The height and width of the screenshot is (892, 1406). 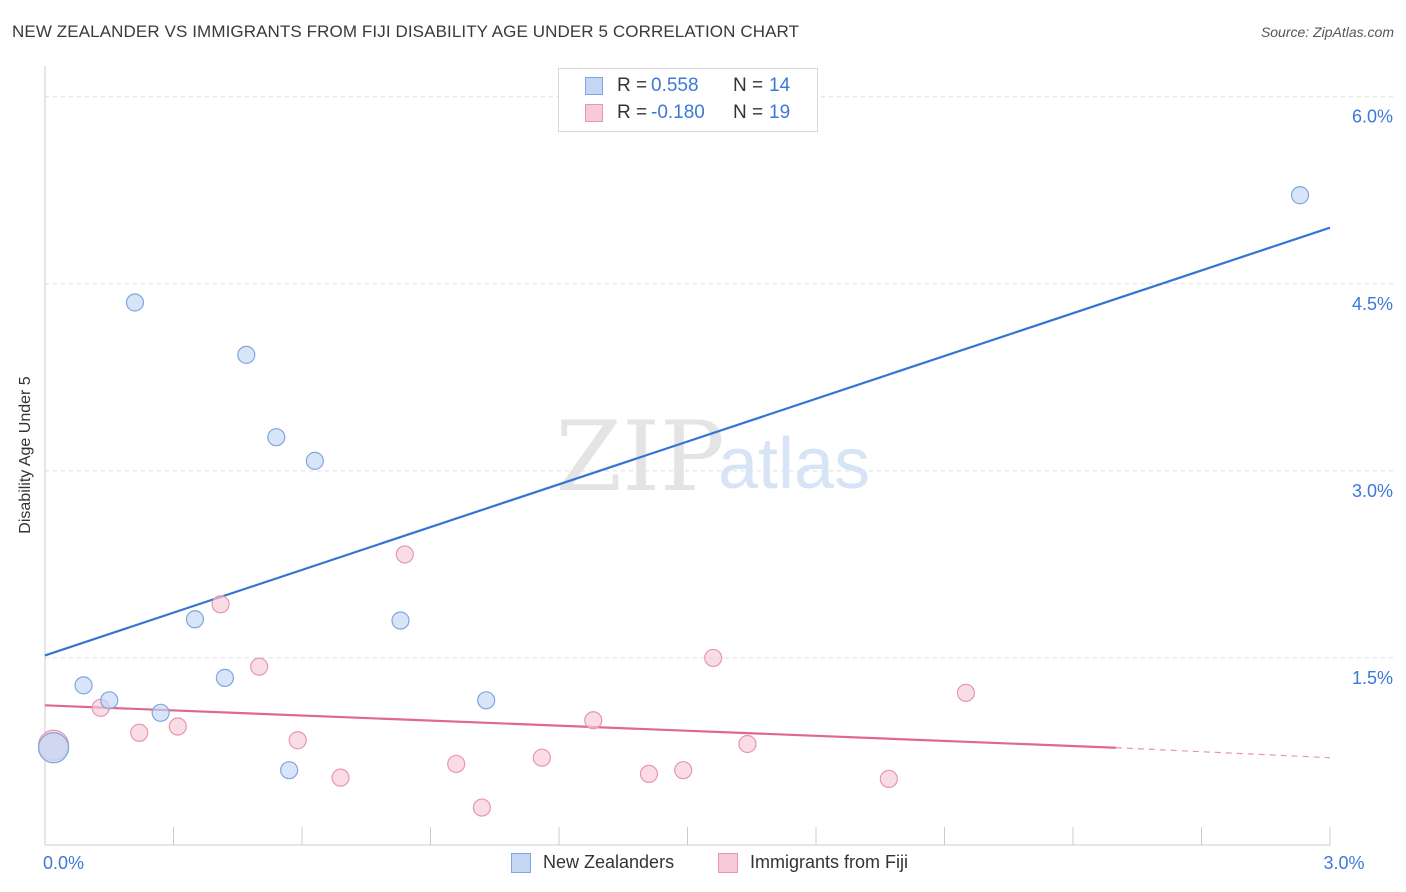 I want to click on watermark-atlas: atlas, so click(x=794, y=464).